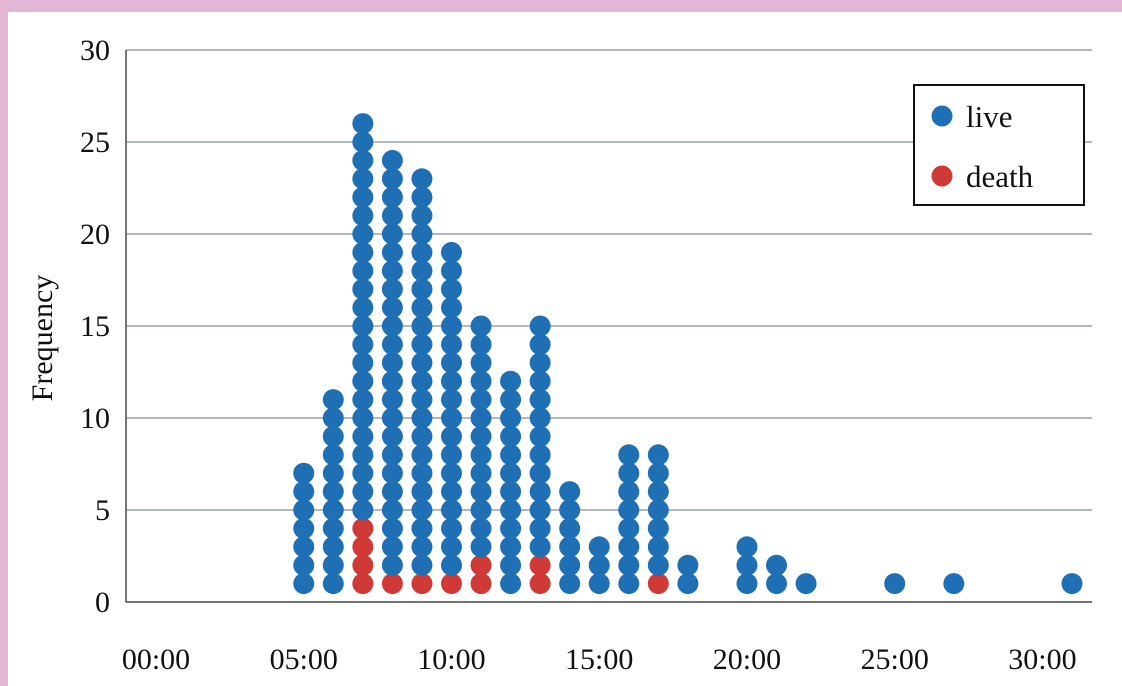 This screenshot has width=1122, height=686. I want to click on x-tick-label: 30:00, so click(1042, 659).